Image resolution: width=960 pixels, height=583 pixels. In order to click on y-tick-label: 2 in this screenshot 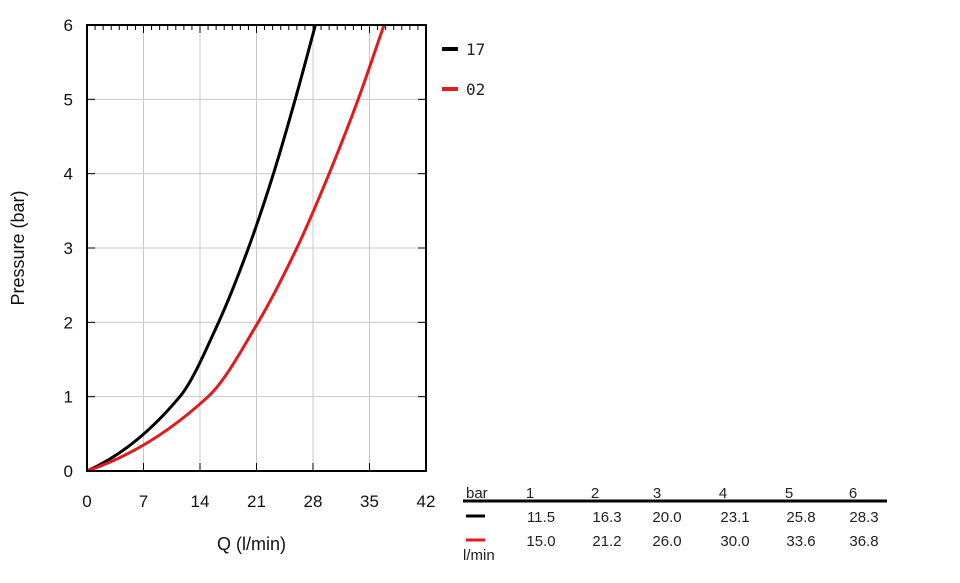, I will do `click(68, 322)`.